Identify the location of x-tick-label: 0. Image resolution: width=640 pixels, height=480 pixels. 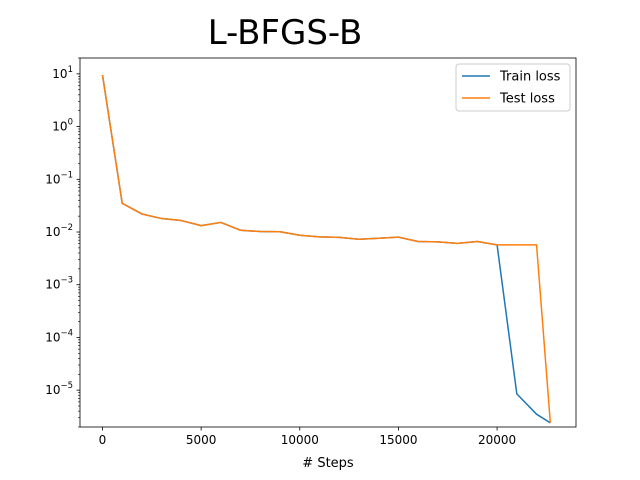
(103, 440).